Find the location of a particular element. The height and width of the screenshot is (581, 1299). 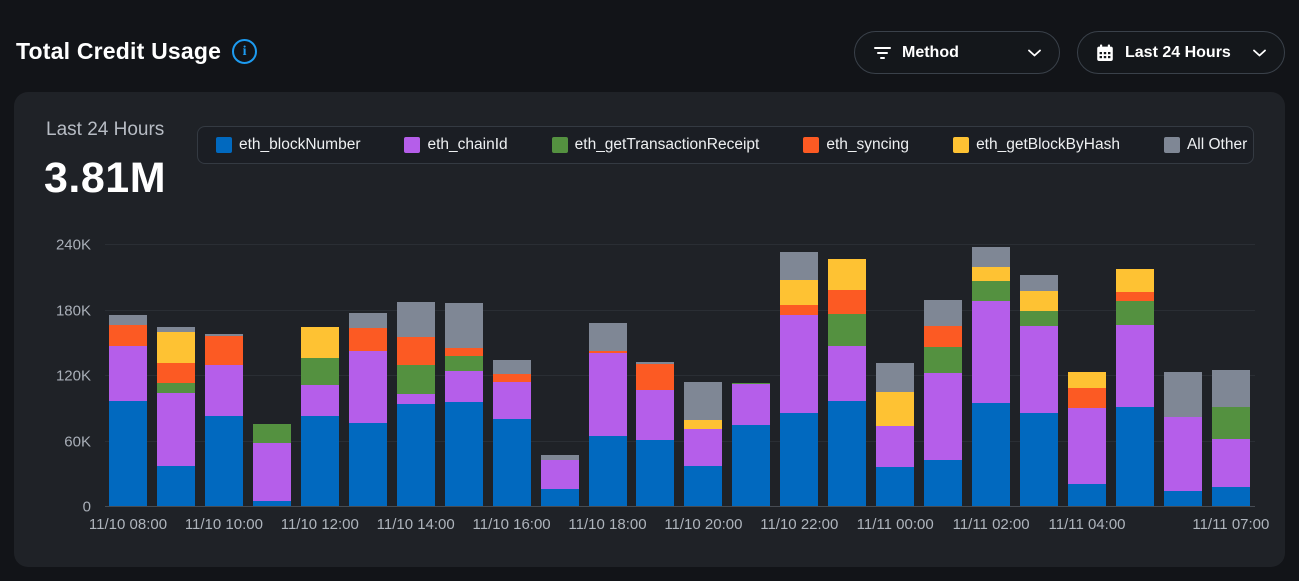

method-filter-button: Method is located at coordinates (957, 52).